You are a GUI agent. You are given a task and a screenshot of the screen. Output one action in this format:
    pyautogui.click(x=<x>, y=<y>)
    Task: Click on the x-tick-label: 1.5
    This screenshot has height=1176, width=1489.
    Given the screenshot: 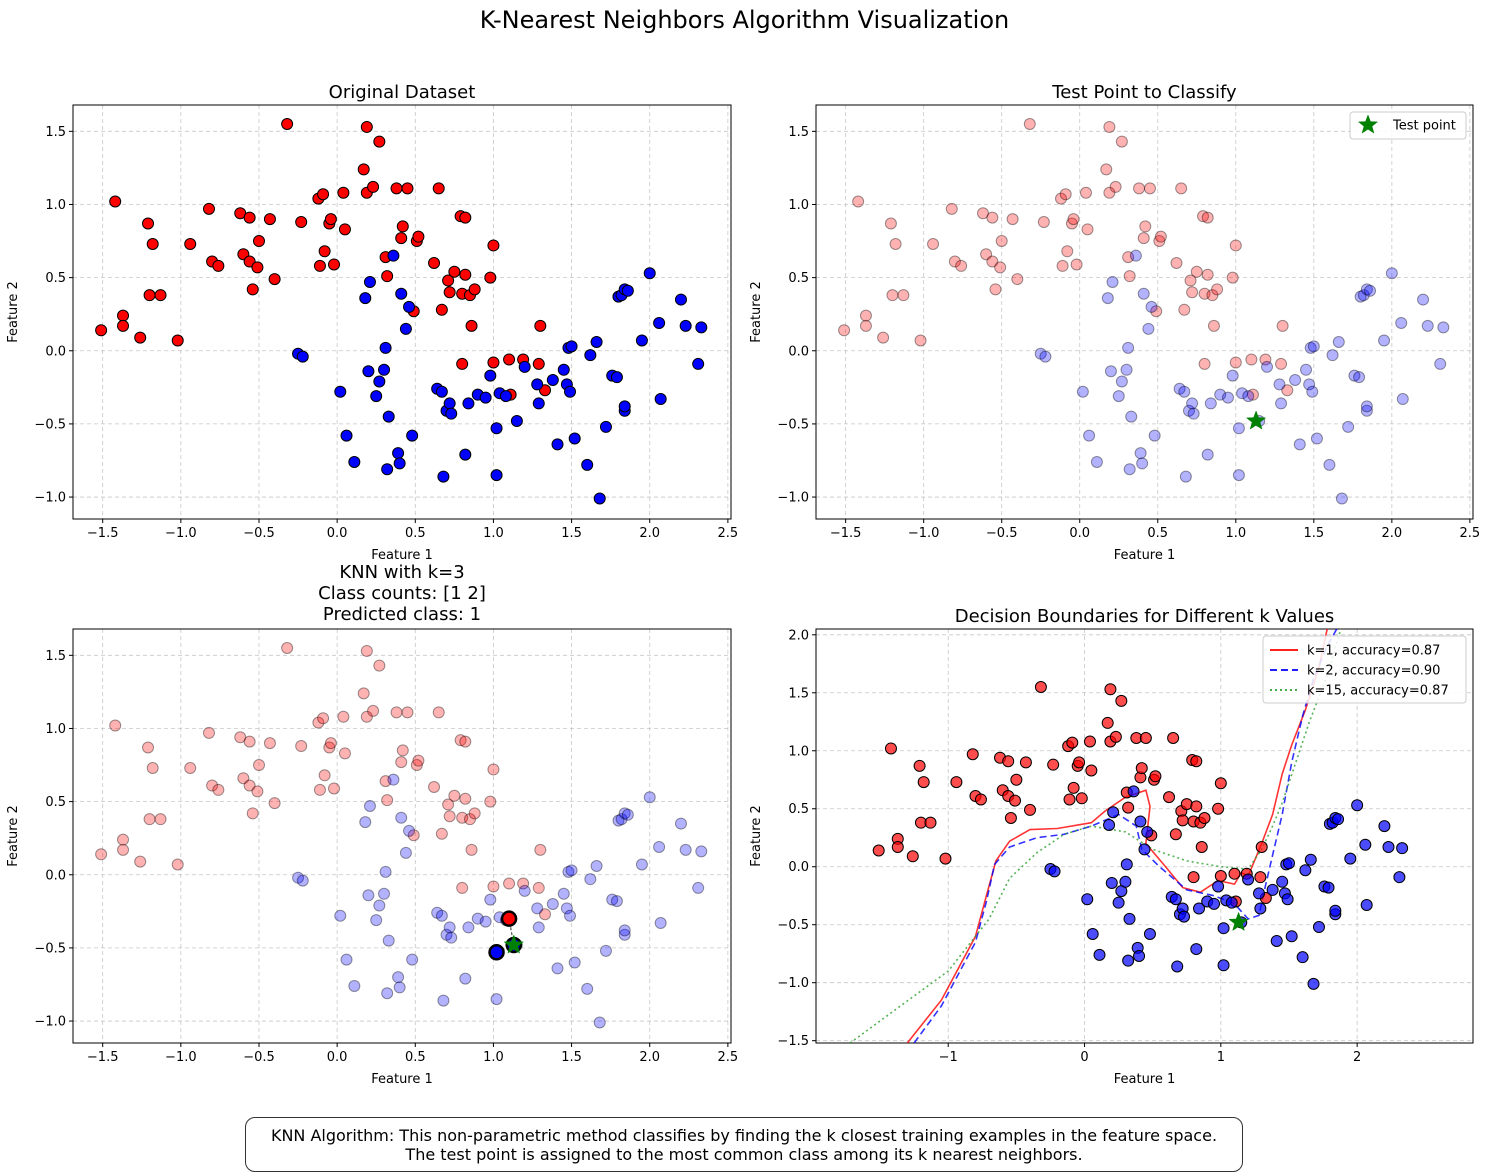 What is the action you would take?
    pyautogui.click(x=571, y=533)
    